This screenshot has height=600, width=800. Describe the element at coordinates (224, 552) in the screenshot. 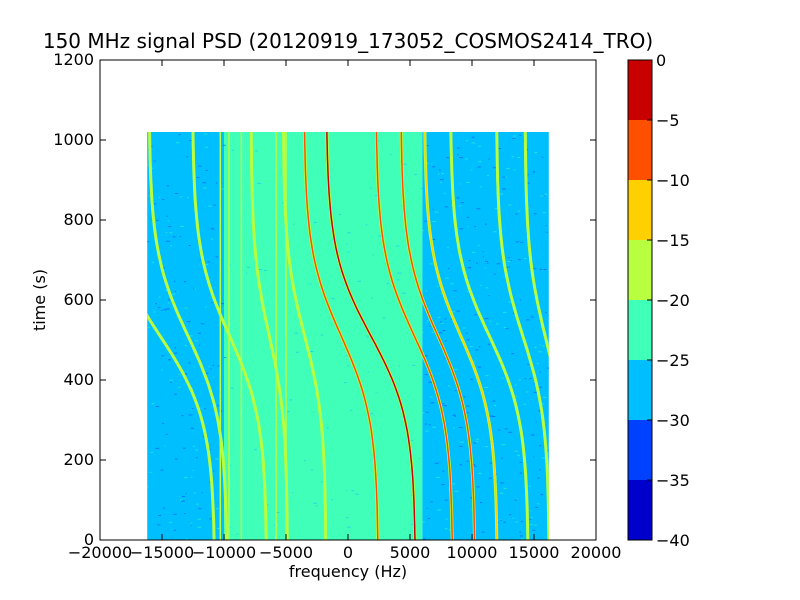

I see `x-tick-label: −10000` at that location.